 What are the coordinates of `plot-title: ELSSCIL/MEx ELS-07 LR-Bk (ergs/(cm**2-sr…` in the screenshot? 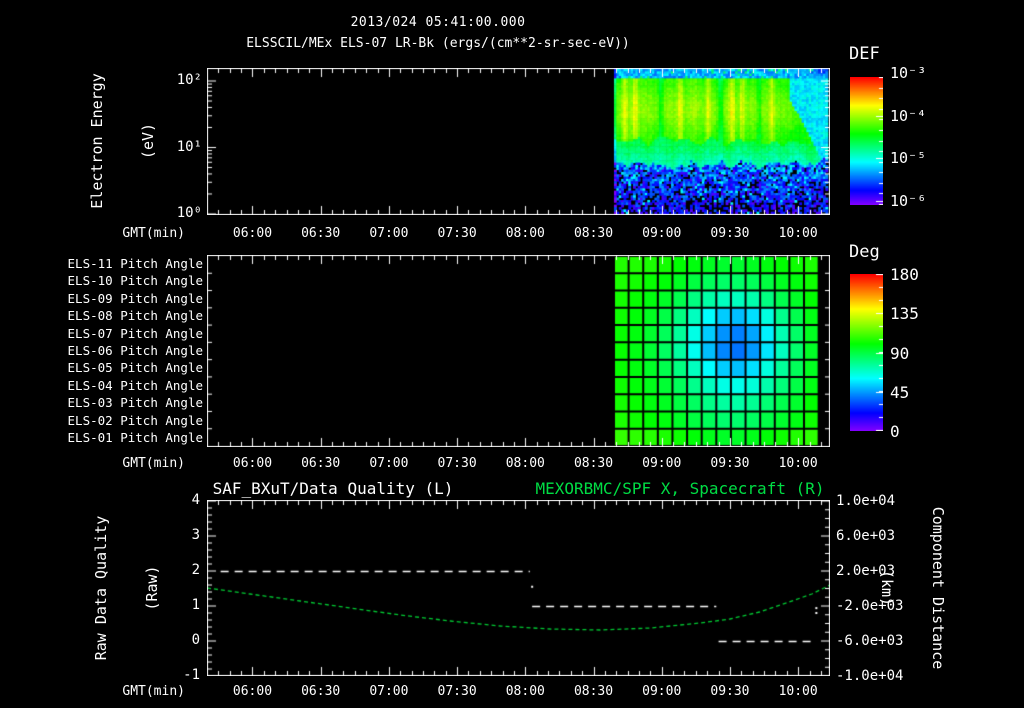 It's located at (438, 43).